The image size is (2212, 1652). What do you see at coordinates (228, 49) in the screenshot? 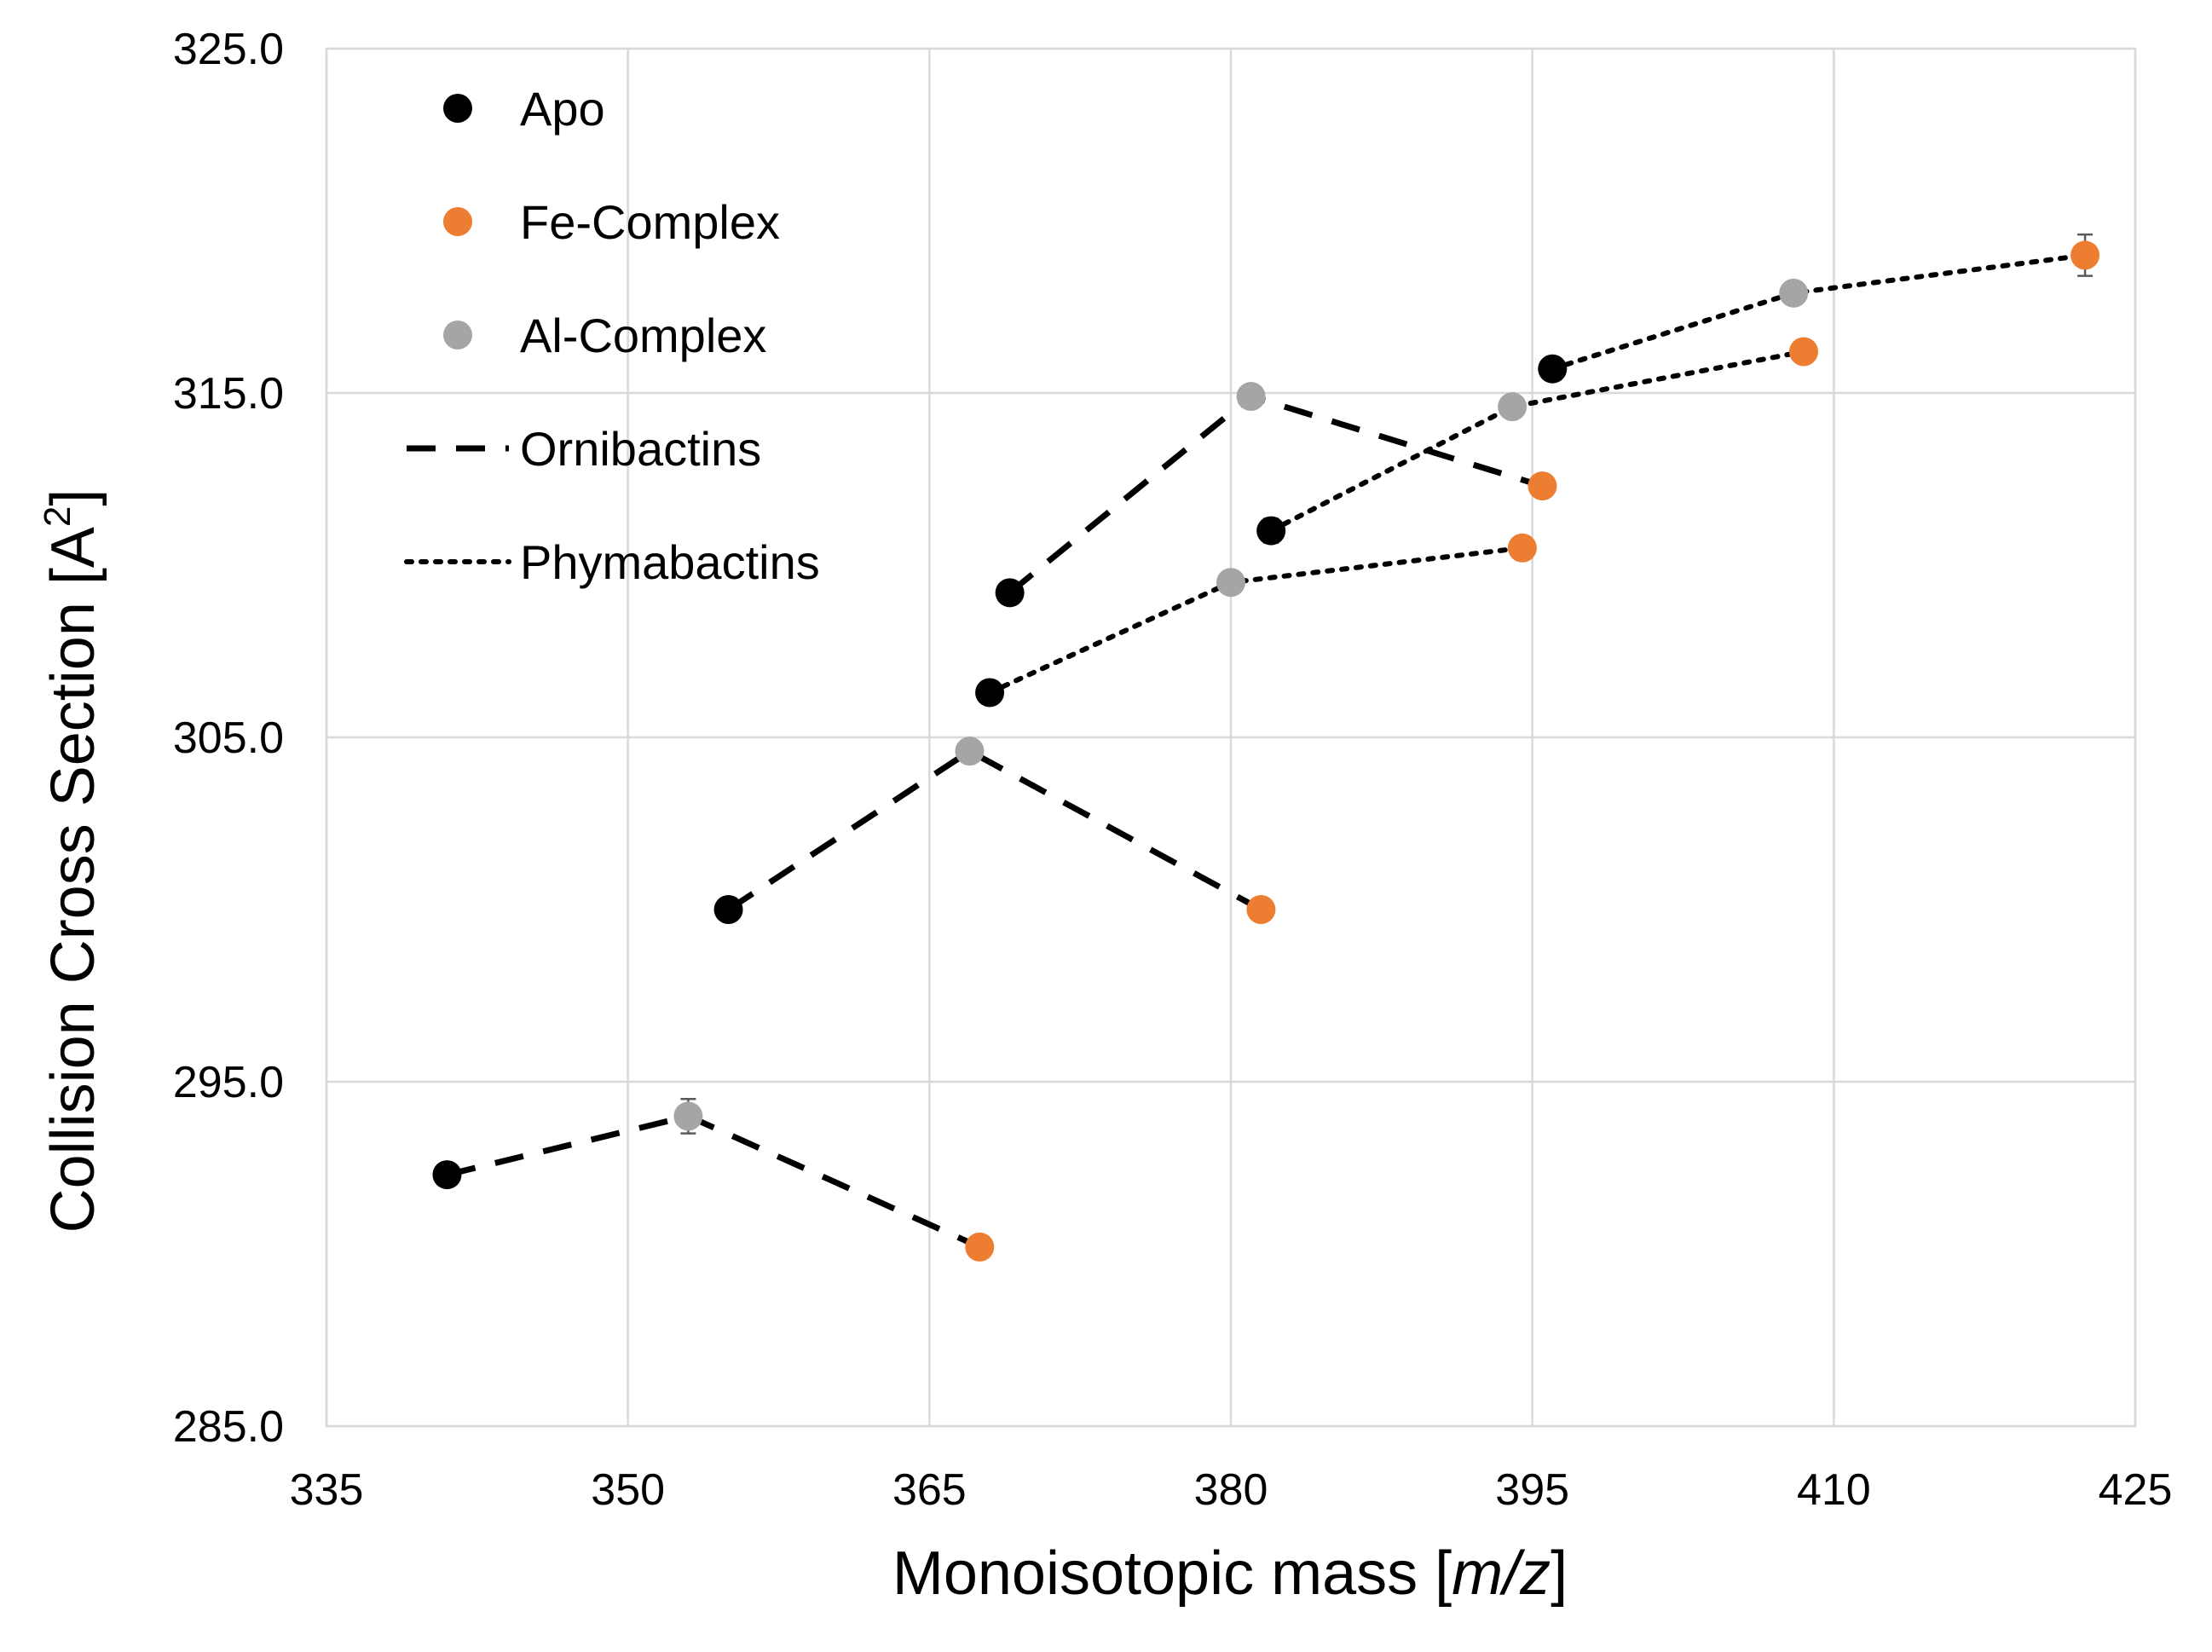
I see `y-tick-label: 325.0` at bounding box center [228, 49].